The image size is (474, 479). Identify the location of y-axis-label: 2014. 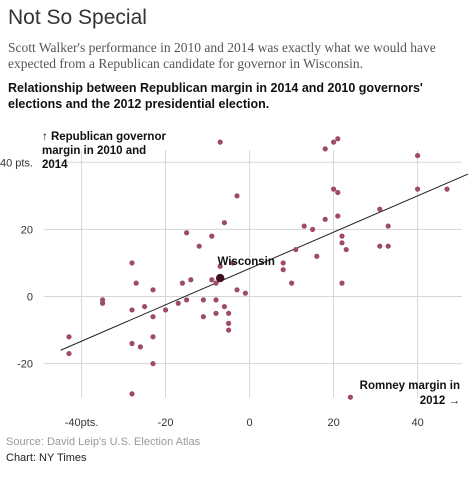
(55, 165).